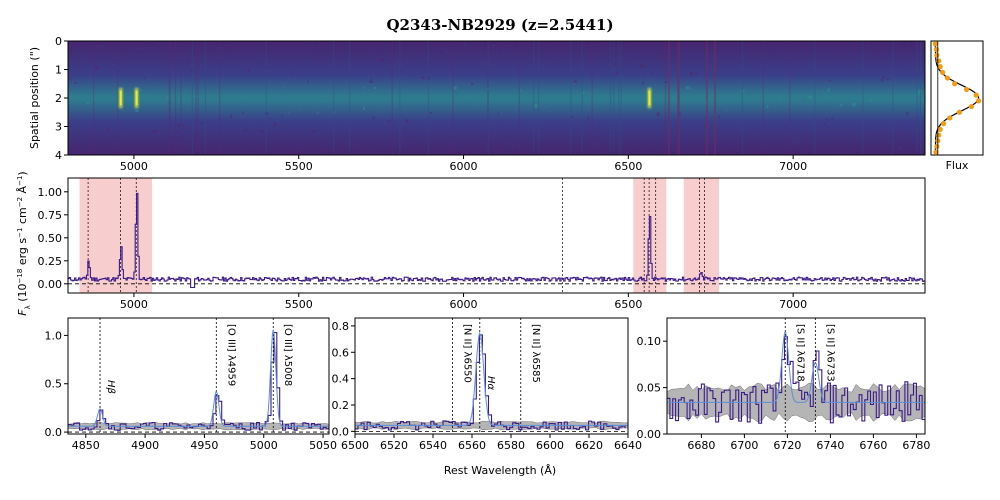  What do you see at coordinates (668, 98) in the screenshot?
I see `sky-line` at bounding box center [668, 98].